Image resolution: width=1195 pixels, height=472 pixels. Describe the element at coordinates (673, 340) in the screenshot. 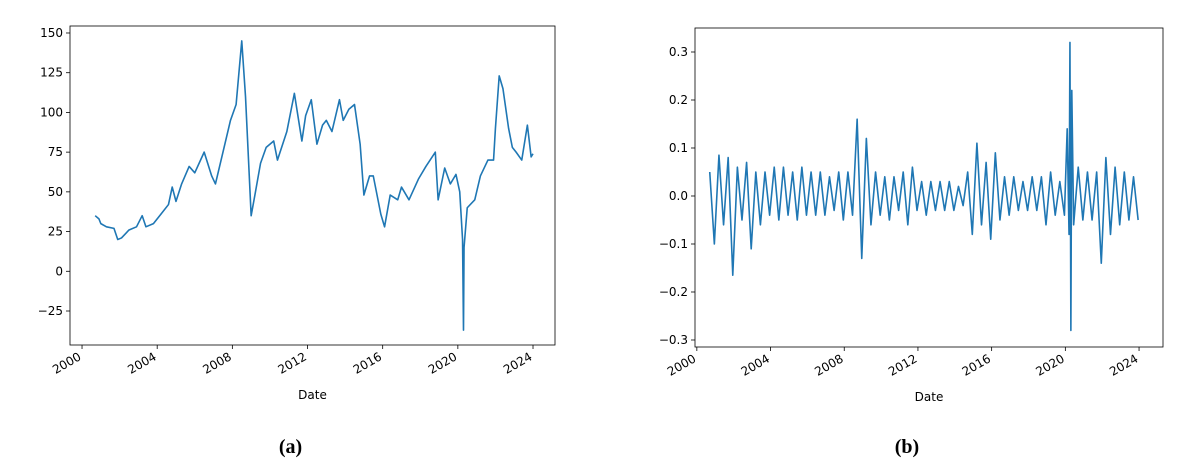

I see `y-tick-label: −0.3` at that location.